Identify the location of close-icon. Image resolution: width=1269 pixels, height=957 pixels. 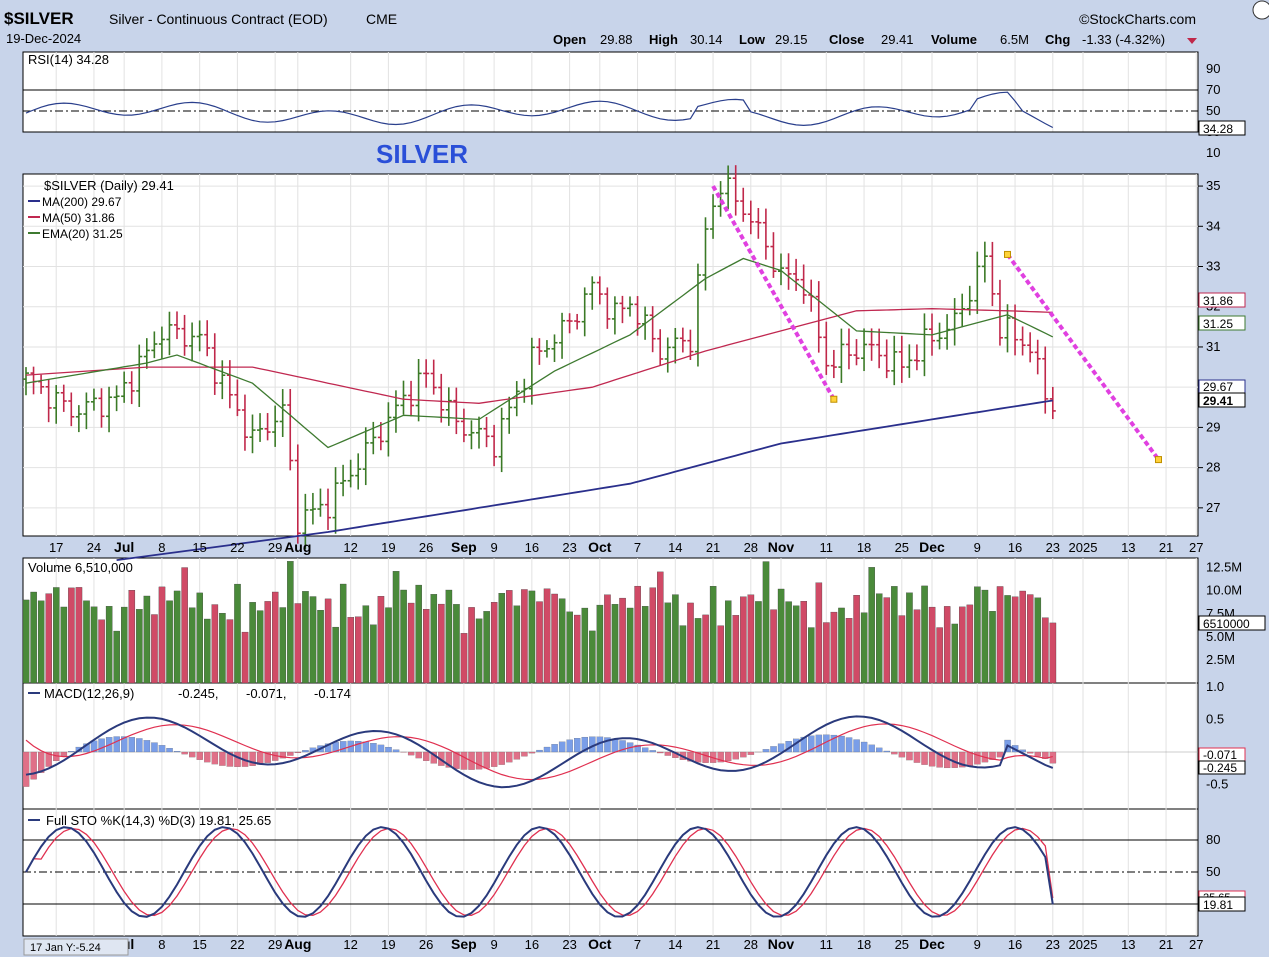
(1260, 10).